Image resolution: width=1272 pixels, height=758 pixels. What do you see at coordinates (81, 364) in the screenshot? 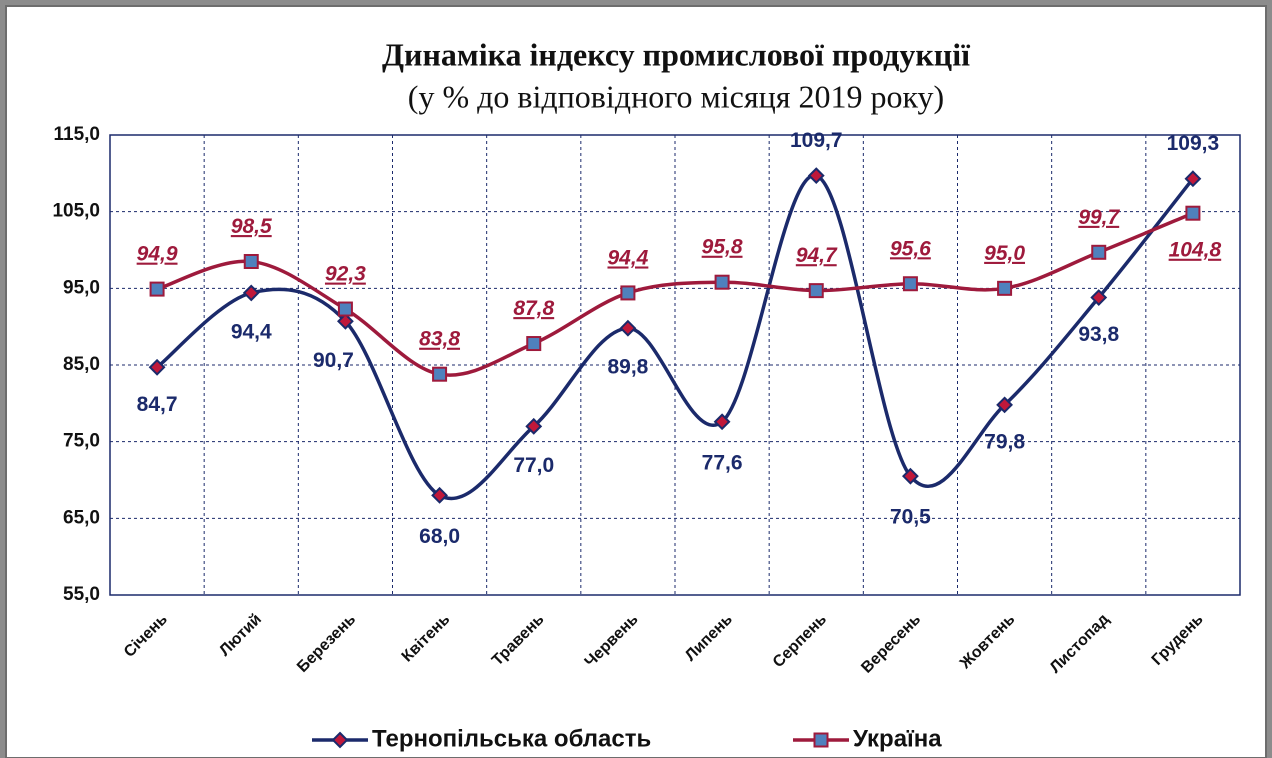
I see `y-tick-label: 85,0` at bounding box center [81, 364].